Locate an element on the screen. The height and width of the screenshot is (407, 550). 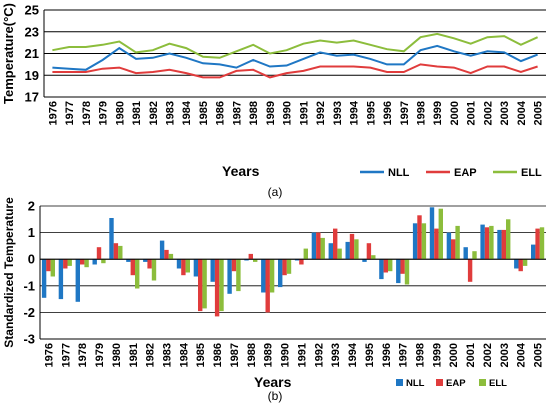
series-line-ell is located at coordinates (295, 45).